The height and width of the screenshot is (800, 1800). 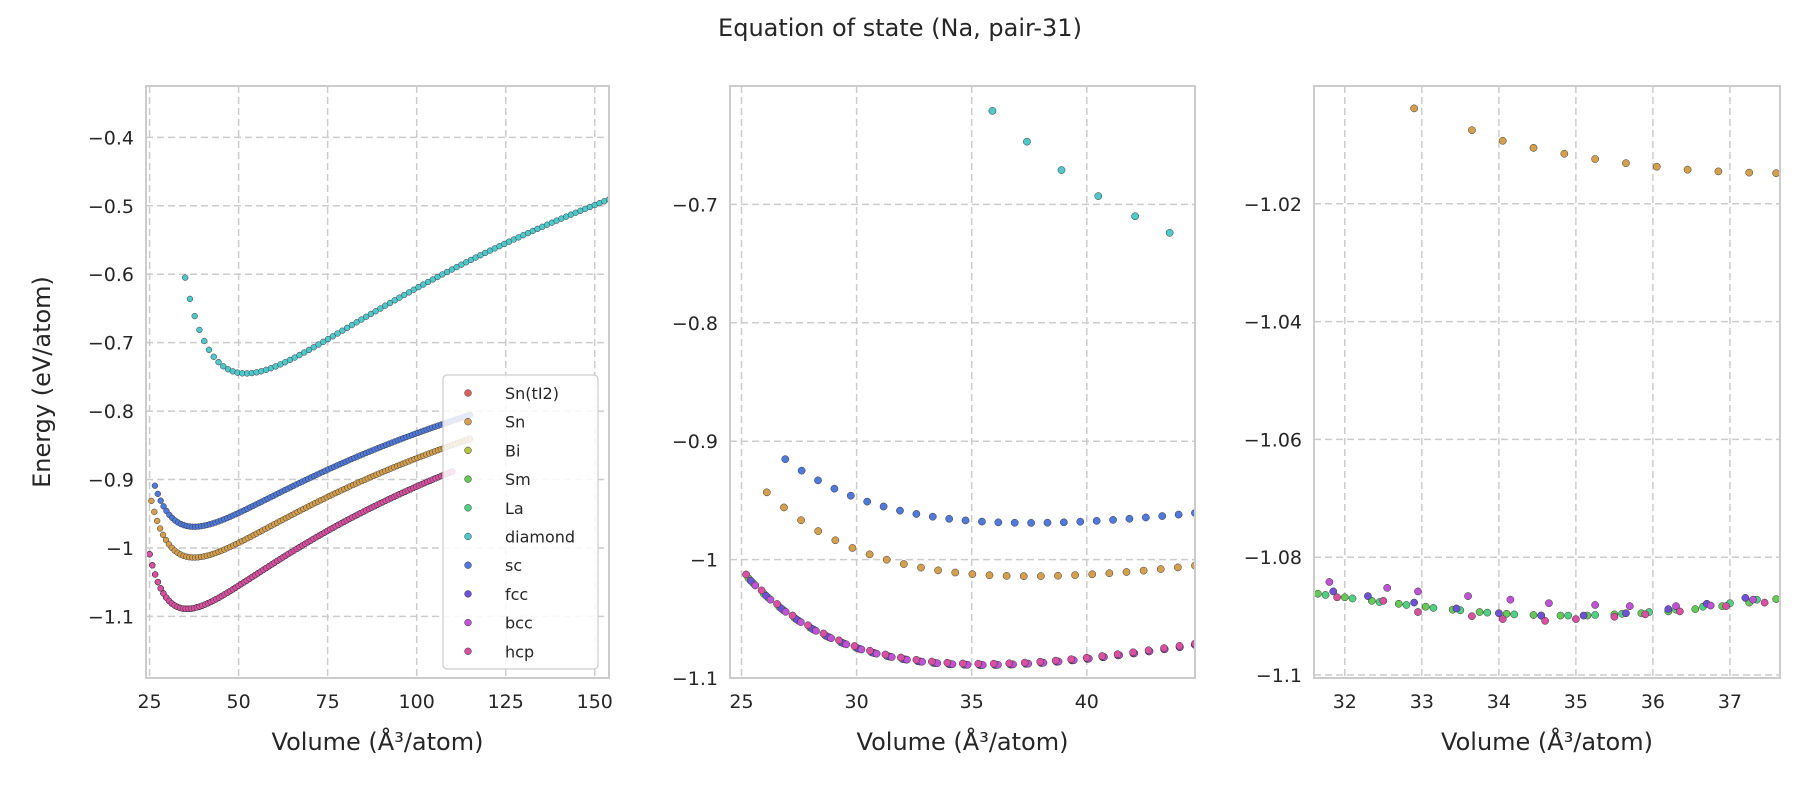 I want to click on legend-label: hcp, so click(x=519, y=651).